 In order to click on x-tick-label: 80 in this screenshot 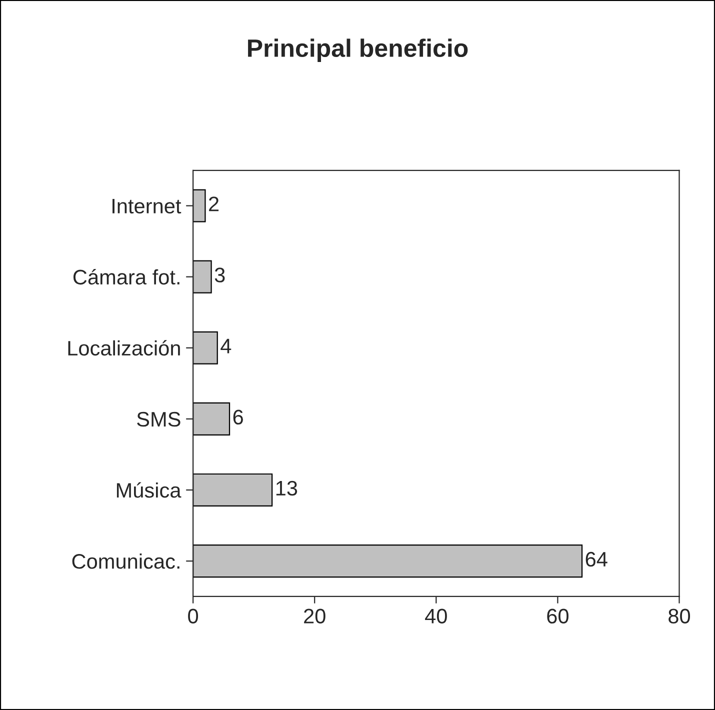, I will do `click(679, 616)`.